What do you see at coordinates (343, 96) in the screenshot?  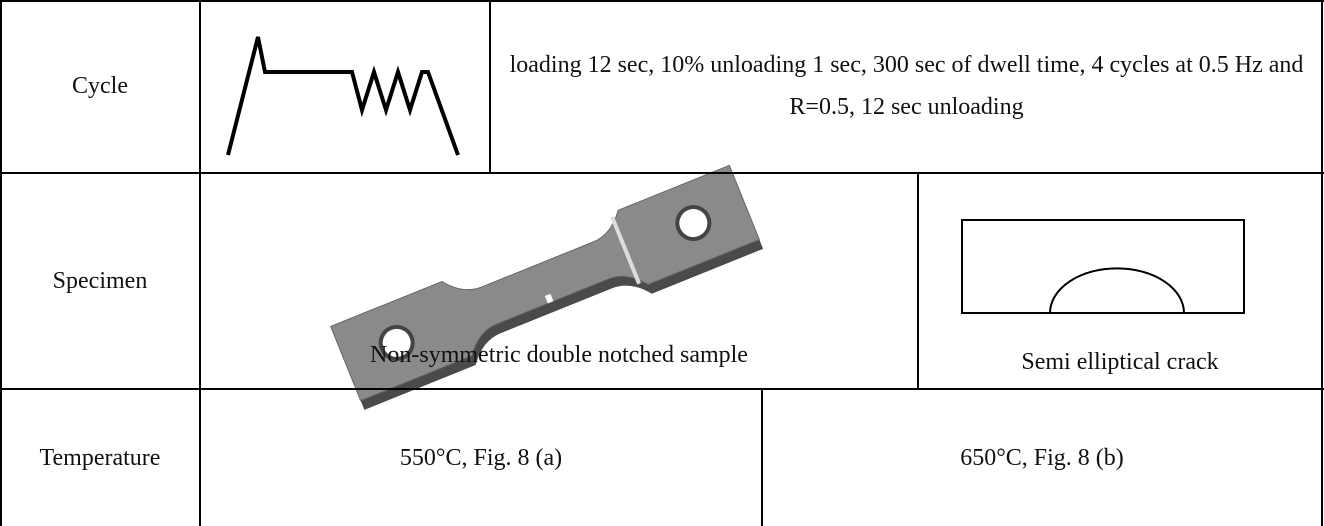 I see `cycle-waveform` at bounding box center [343, 96].